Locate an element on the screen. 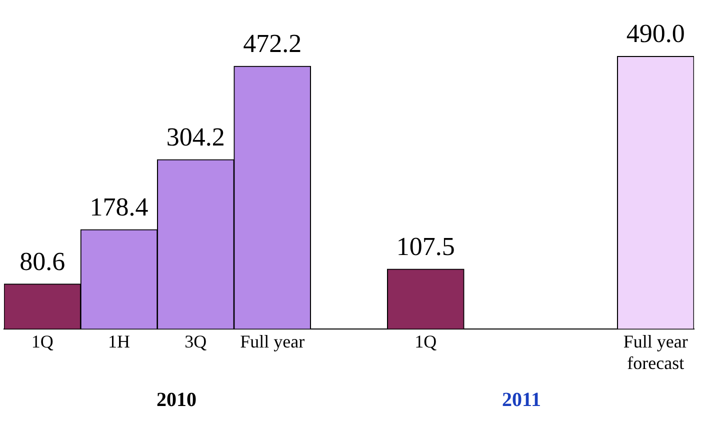 This screenshot has width=708, height=422. x-tick-label: 3Q is located at coordinates (195, 341).